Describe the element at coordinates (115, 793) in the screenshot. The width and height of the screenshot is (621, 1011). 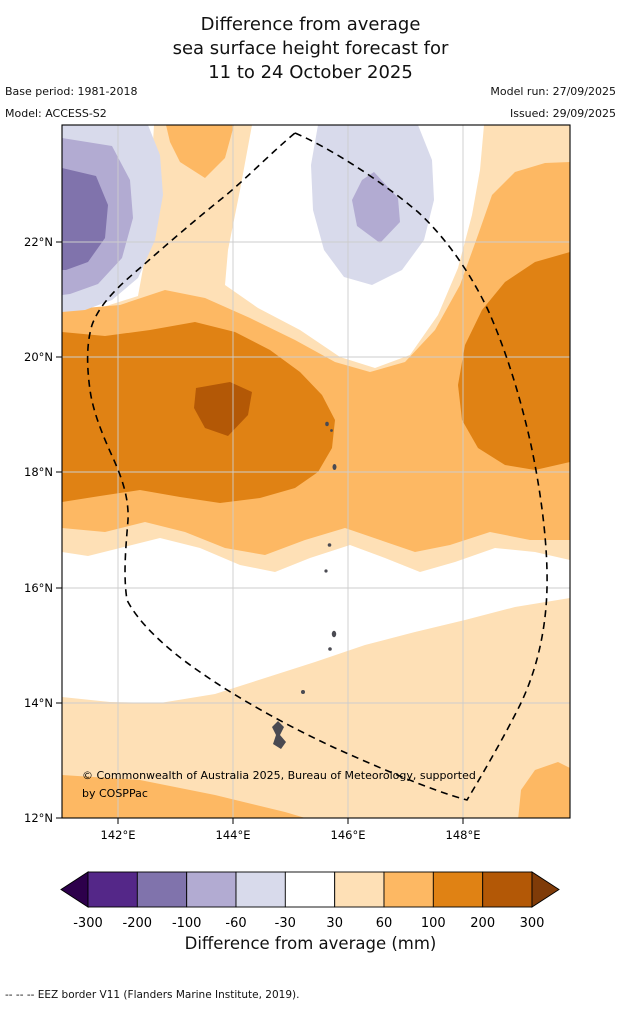
I see `copyright-line-2: by COSPPac` at that location.